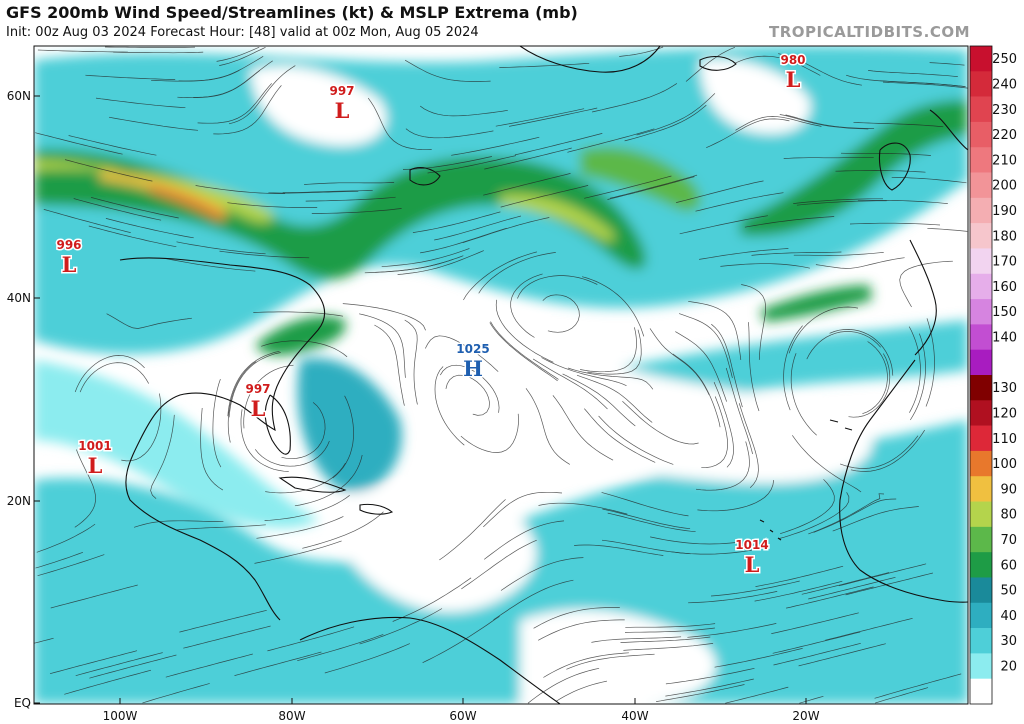  What do you see at coordinates (19, 298) in the screenshot?
I see `lat-label-40n: 40N` at bounding box center [19, 298].